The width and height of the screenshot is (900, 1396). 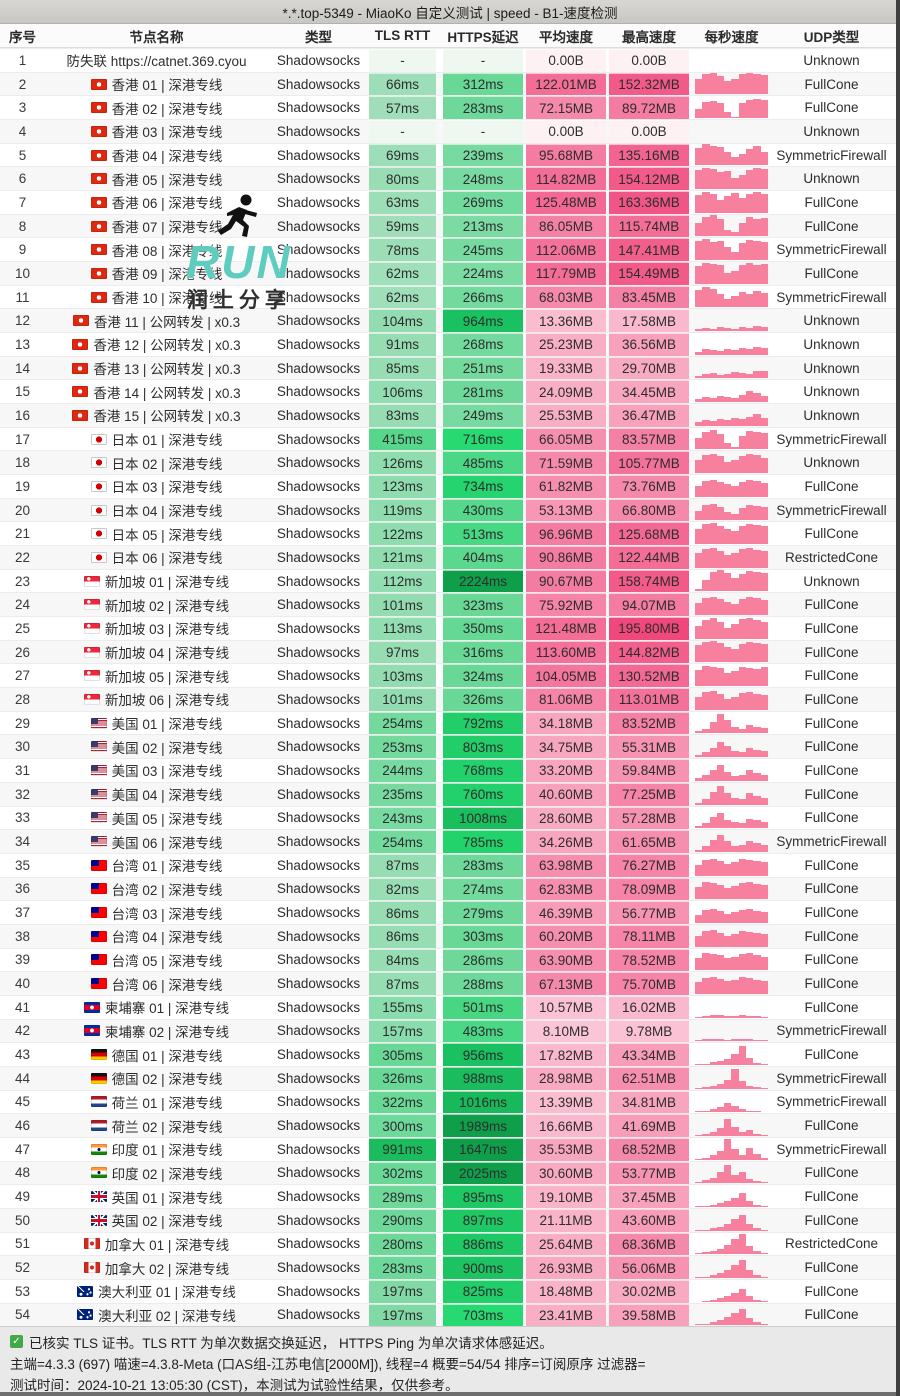 I want to click on row-index: 19, so click(x=22, y=486).